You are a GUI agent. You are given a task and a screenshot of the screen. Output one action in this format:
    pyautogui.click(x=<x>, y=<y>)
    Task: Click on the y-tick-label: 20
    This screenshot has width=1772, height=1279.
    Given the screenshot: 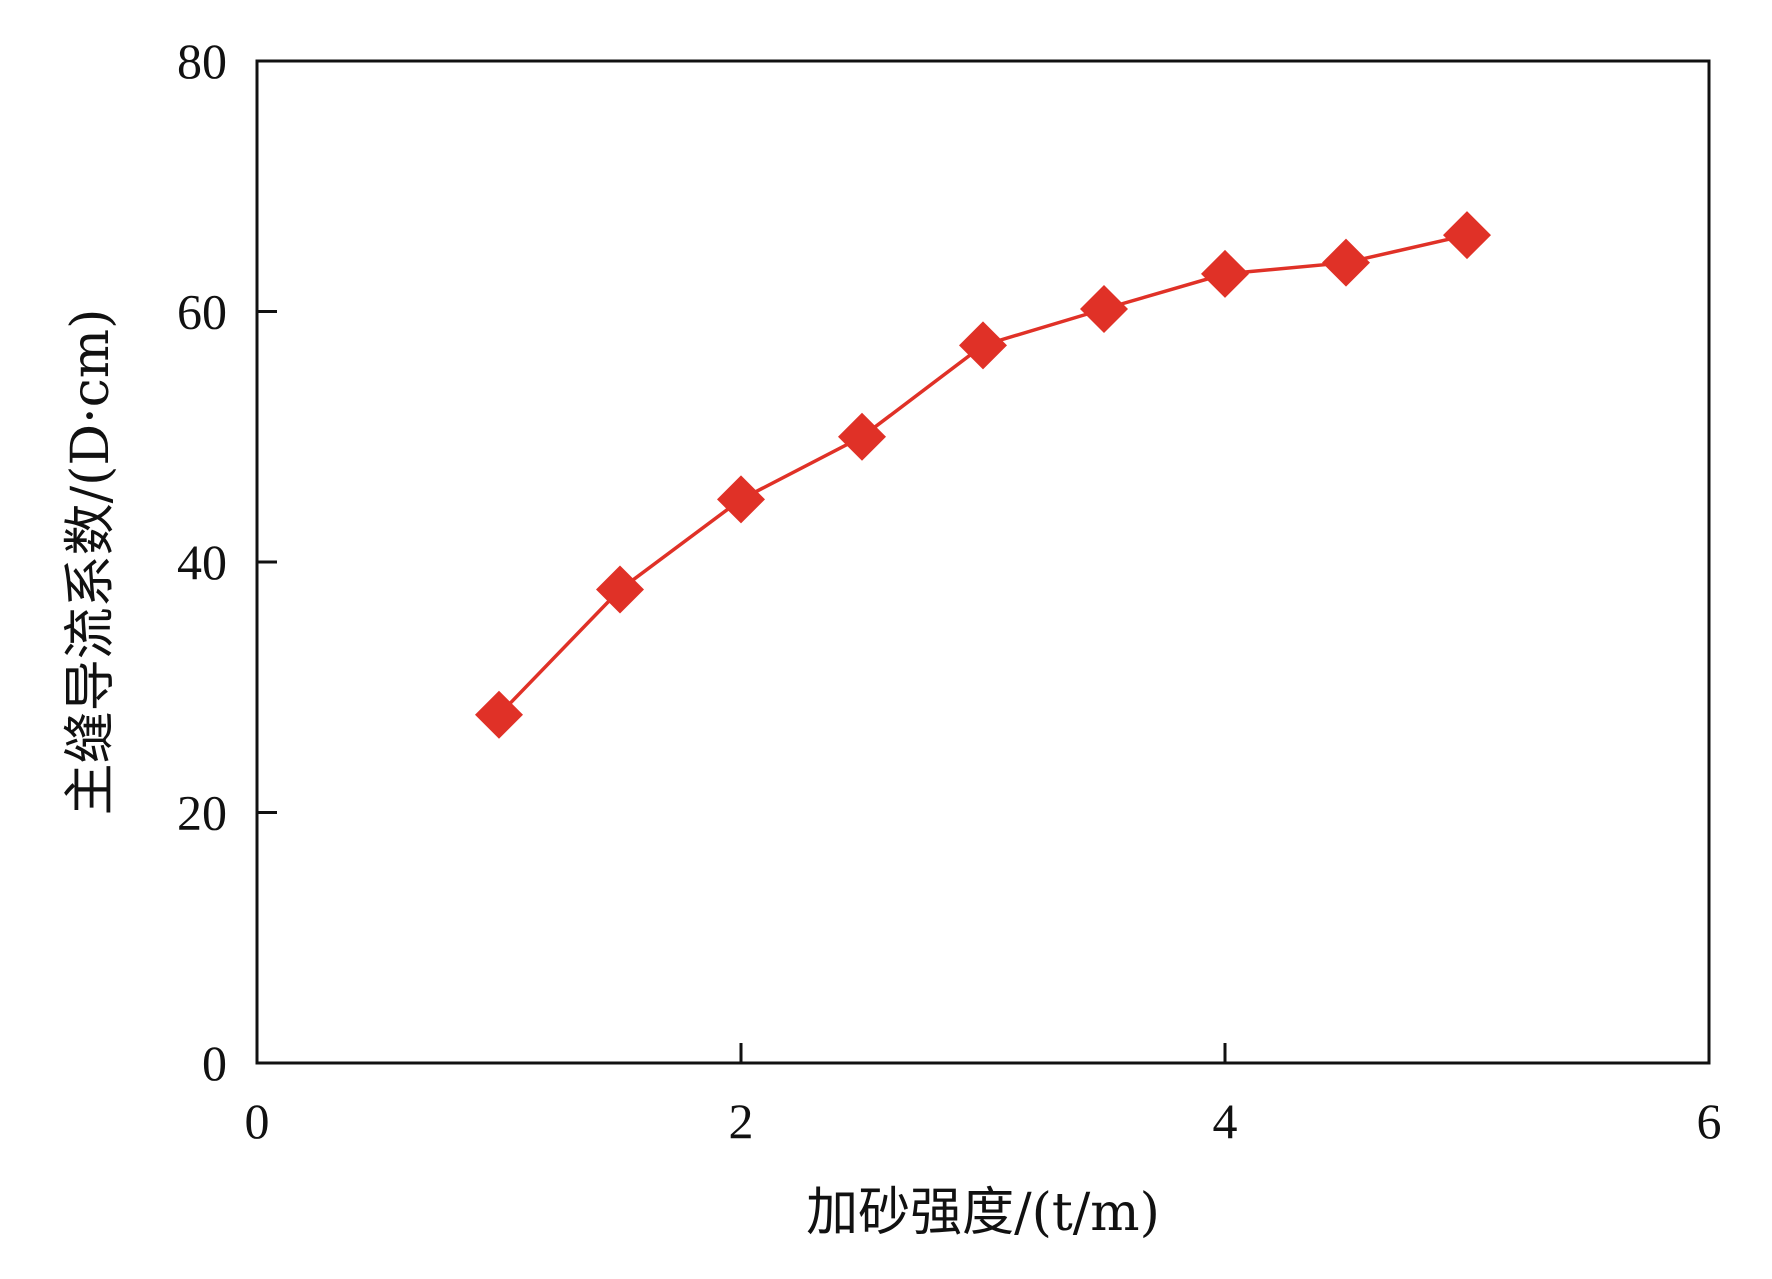 What is the action you would take?
    pyautogui.click(x=202, y=813)
    